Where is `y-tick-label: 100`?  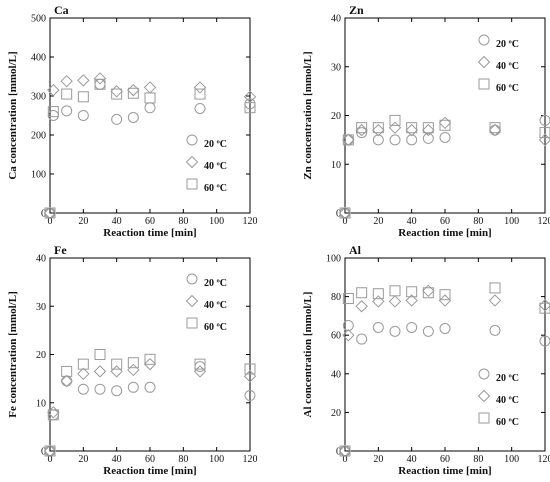 y-tick-label: 100 is located at coordinates (38, 175).